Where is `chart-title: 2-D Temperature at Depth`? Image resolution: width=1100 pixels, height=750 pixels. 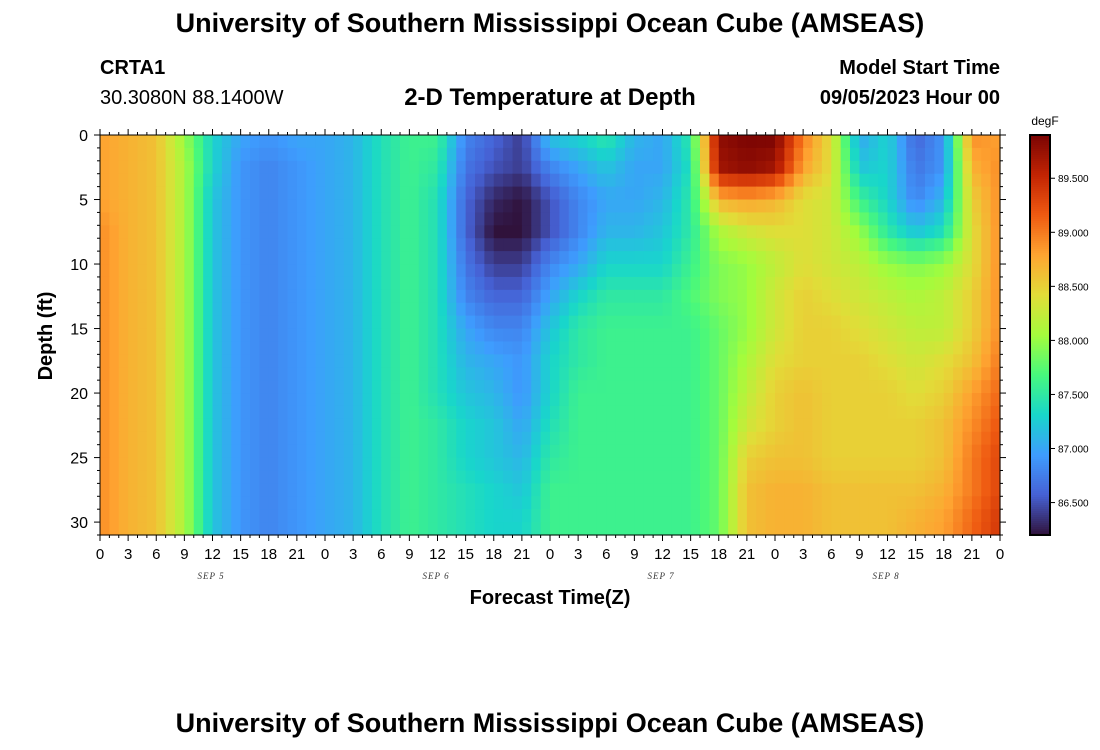
chart-title: 2-D Temperature at Depth is located at coordinates (550, 97).